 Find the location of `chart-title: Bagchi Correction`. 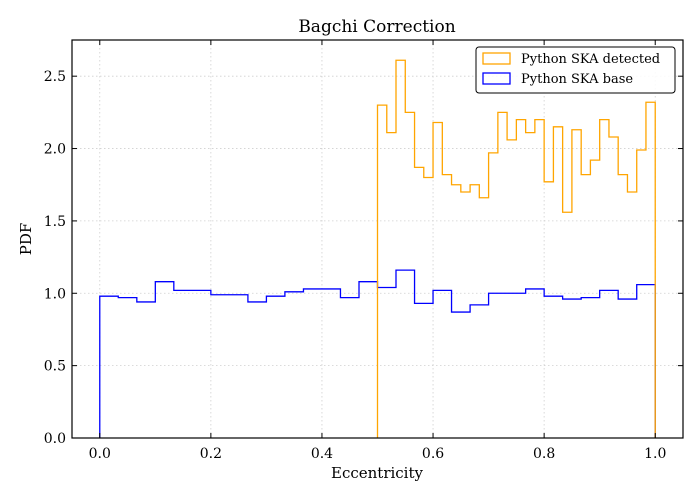

chart-title: Bagchi Correction is located at coordinates (376, 27).